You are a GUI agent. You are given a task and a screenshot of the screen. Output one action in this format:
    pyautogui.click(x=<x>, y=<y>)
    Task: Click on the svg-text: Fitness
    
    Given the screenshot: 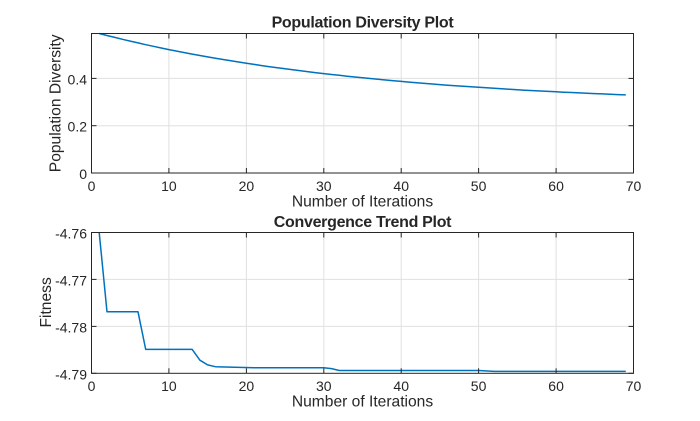 What is the action you would take?
    pyautogui.click(x=46, y=302)
    